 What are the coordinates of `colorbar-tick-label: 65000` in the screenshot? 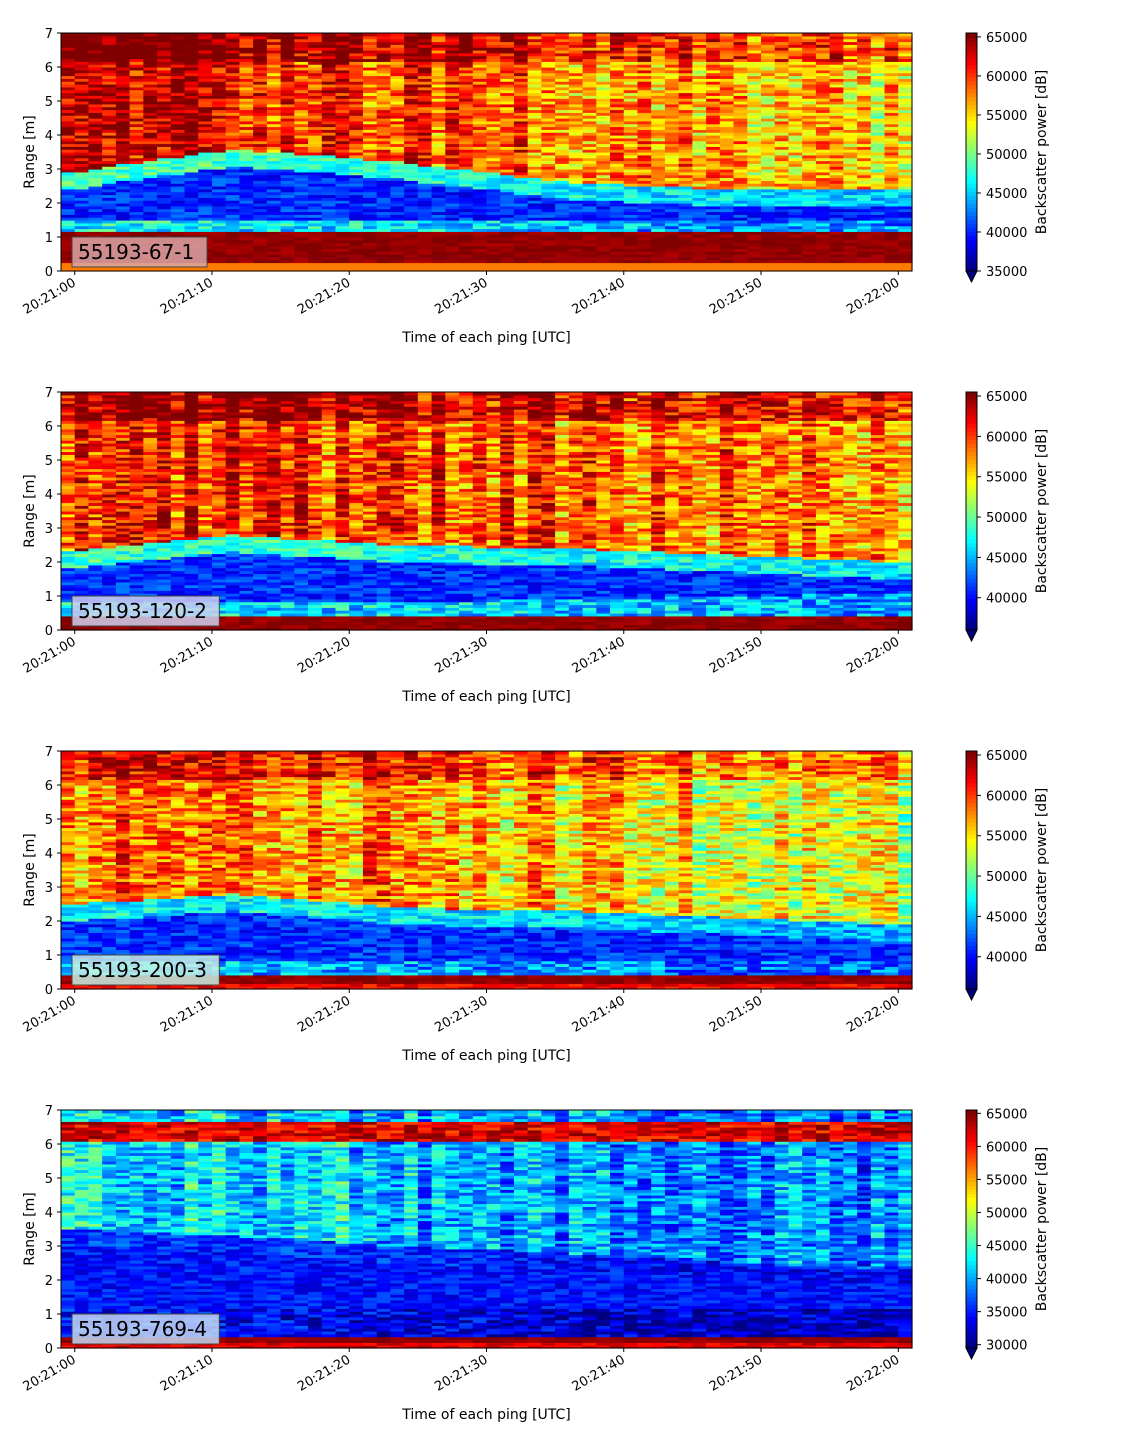 It's located at (1006, 38).